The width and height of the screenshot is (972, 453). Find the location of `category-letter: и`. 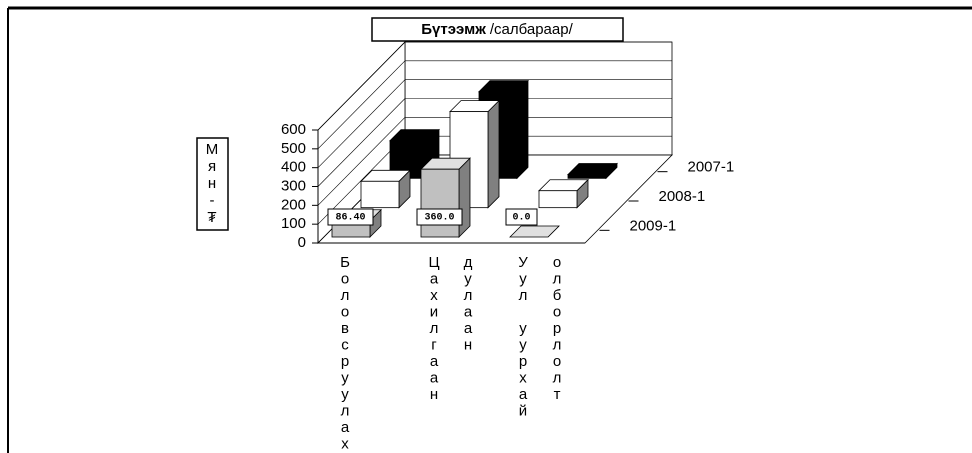

category-letter: и is located at coordinates (434, 311).